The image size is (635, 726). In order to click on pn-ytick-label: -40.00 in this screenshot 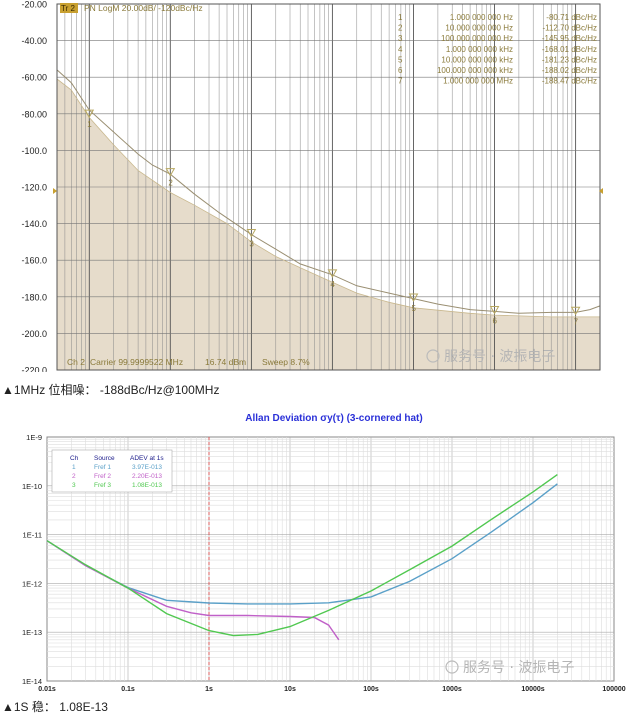, I will do `click(34, 41)`.